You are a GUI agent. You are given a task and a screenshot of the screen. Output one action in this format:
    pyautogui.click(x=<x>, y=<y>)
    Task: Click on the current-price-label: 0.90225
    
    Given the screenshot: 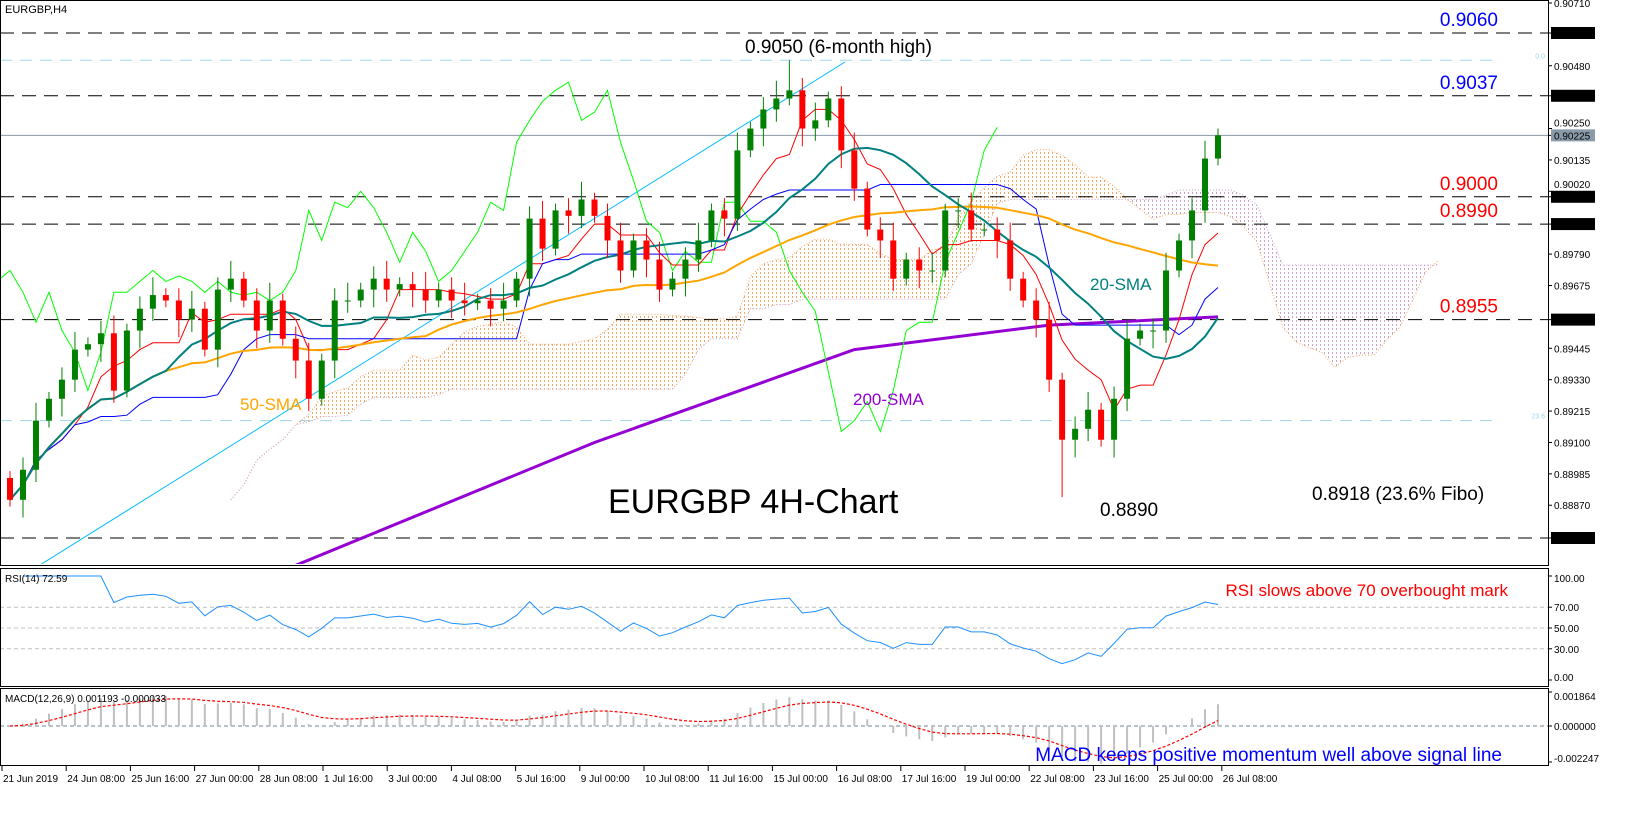 What is the action you would take?
    pyautogui.click(x=1572, y=136)
    